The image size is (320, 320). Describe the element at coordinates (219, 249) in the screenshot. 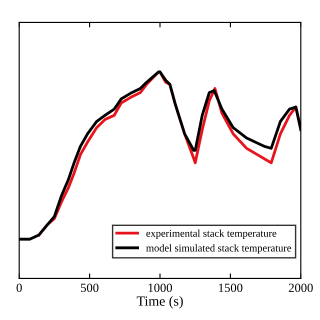

I see `legend-label: model simulated stack temperature` at that location.